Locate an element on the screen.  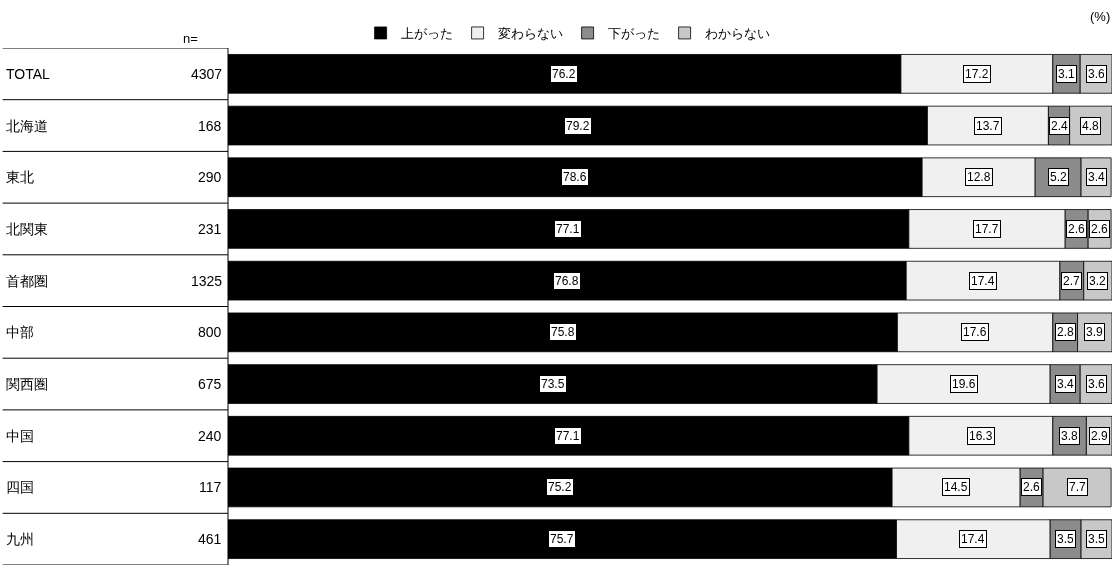
text: 168 is located at coordinates (210, 126).